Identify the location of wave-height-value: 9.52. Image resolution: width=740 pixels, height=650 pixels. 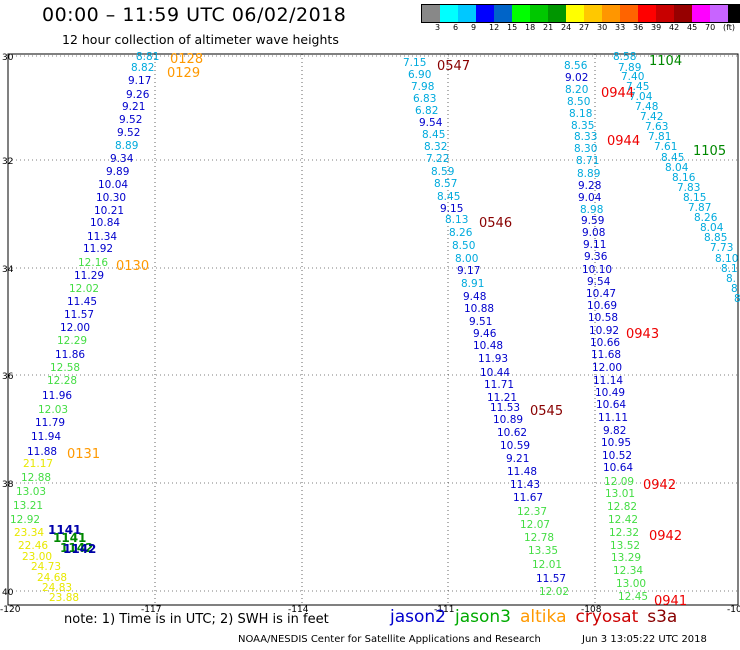
(128, 133).